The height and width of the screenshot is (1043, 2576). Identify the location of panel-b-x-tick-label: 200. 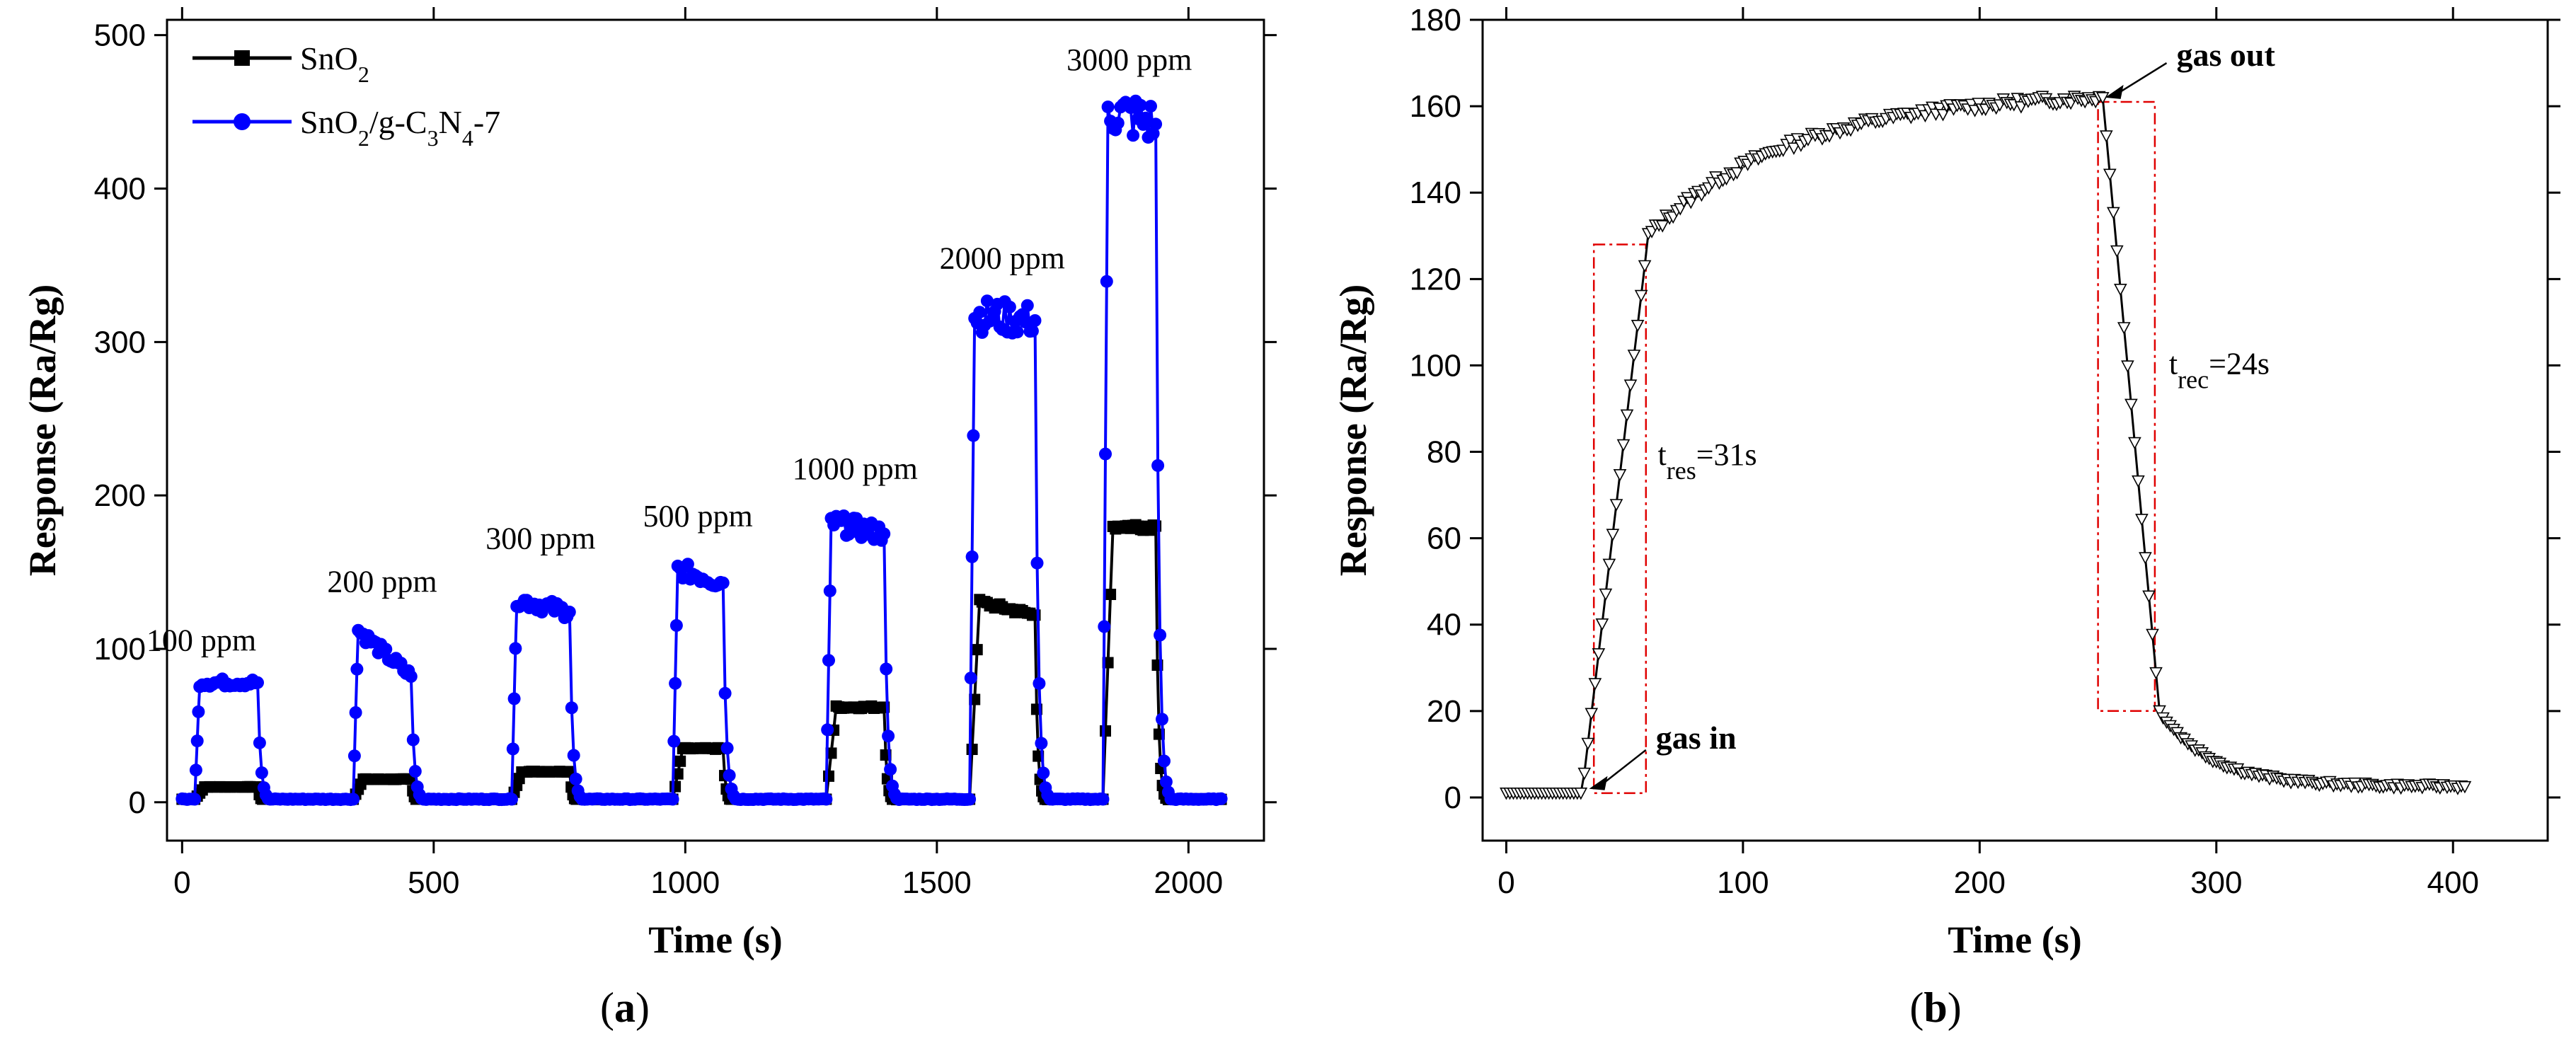
(1980, 883).